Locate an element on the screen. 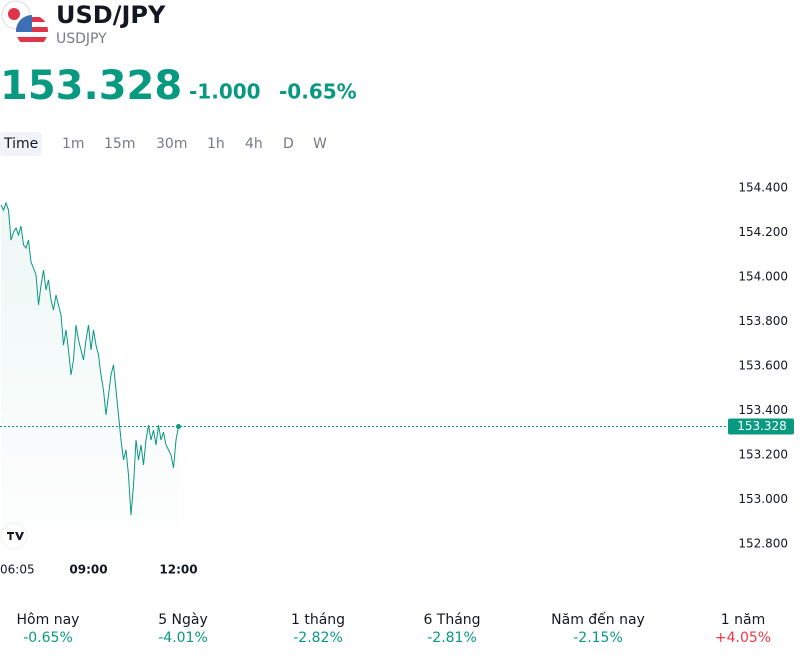 This screenshot has height=662, width=800. y-tick-label: 154.400 is located at coordinates (763, 188).